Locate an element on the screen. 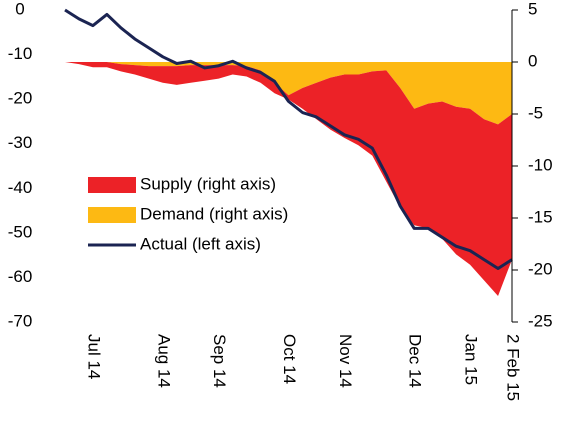 This screenshot has height=423, width=572. area is located at coordinates (288, 93).